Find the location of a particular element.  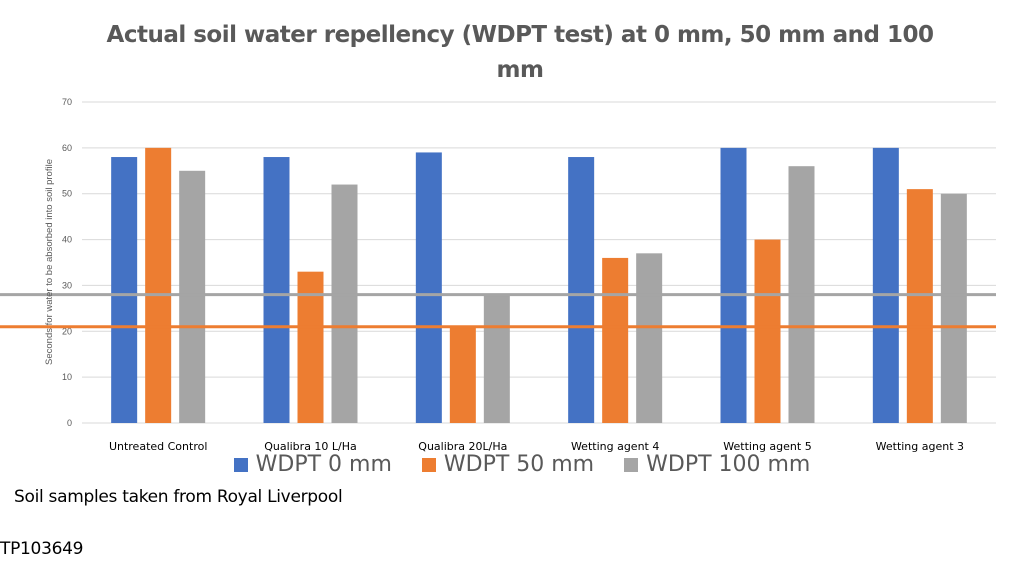

legend-item: WDPT 0 mm is located at coordinates (312, 464).